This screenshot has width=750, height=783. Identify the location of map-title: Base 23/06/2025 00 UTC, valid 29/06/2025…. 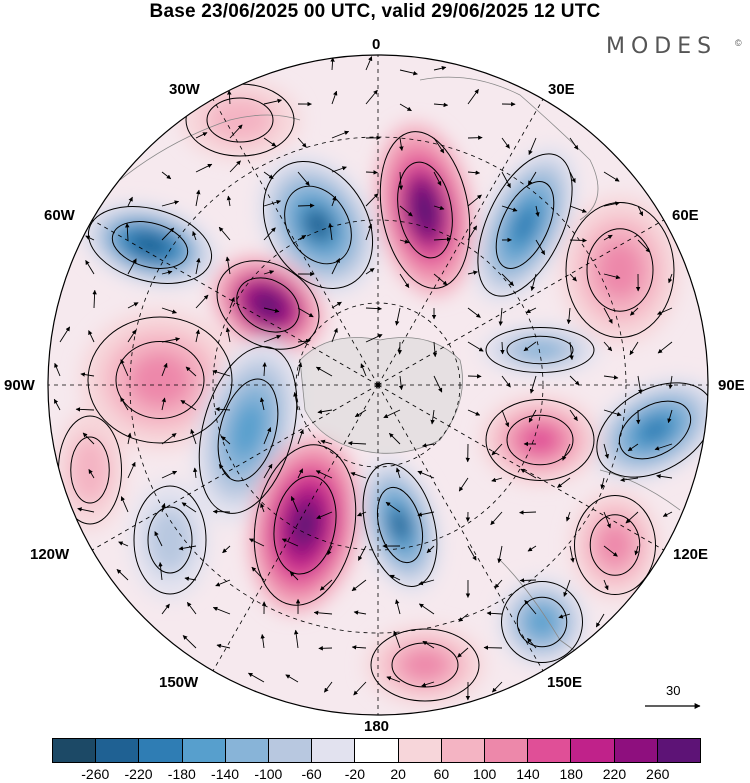
(375, 11).